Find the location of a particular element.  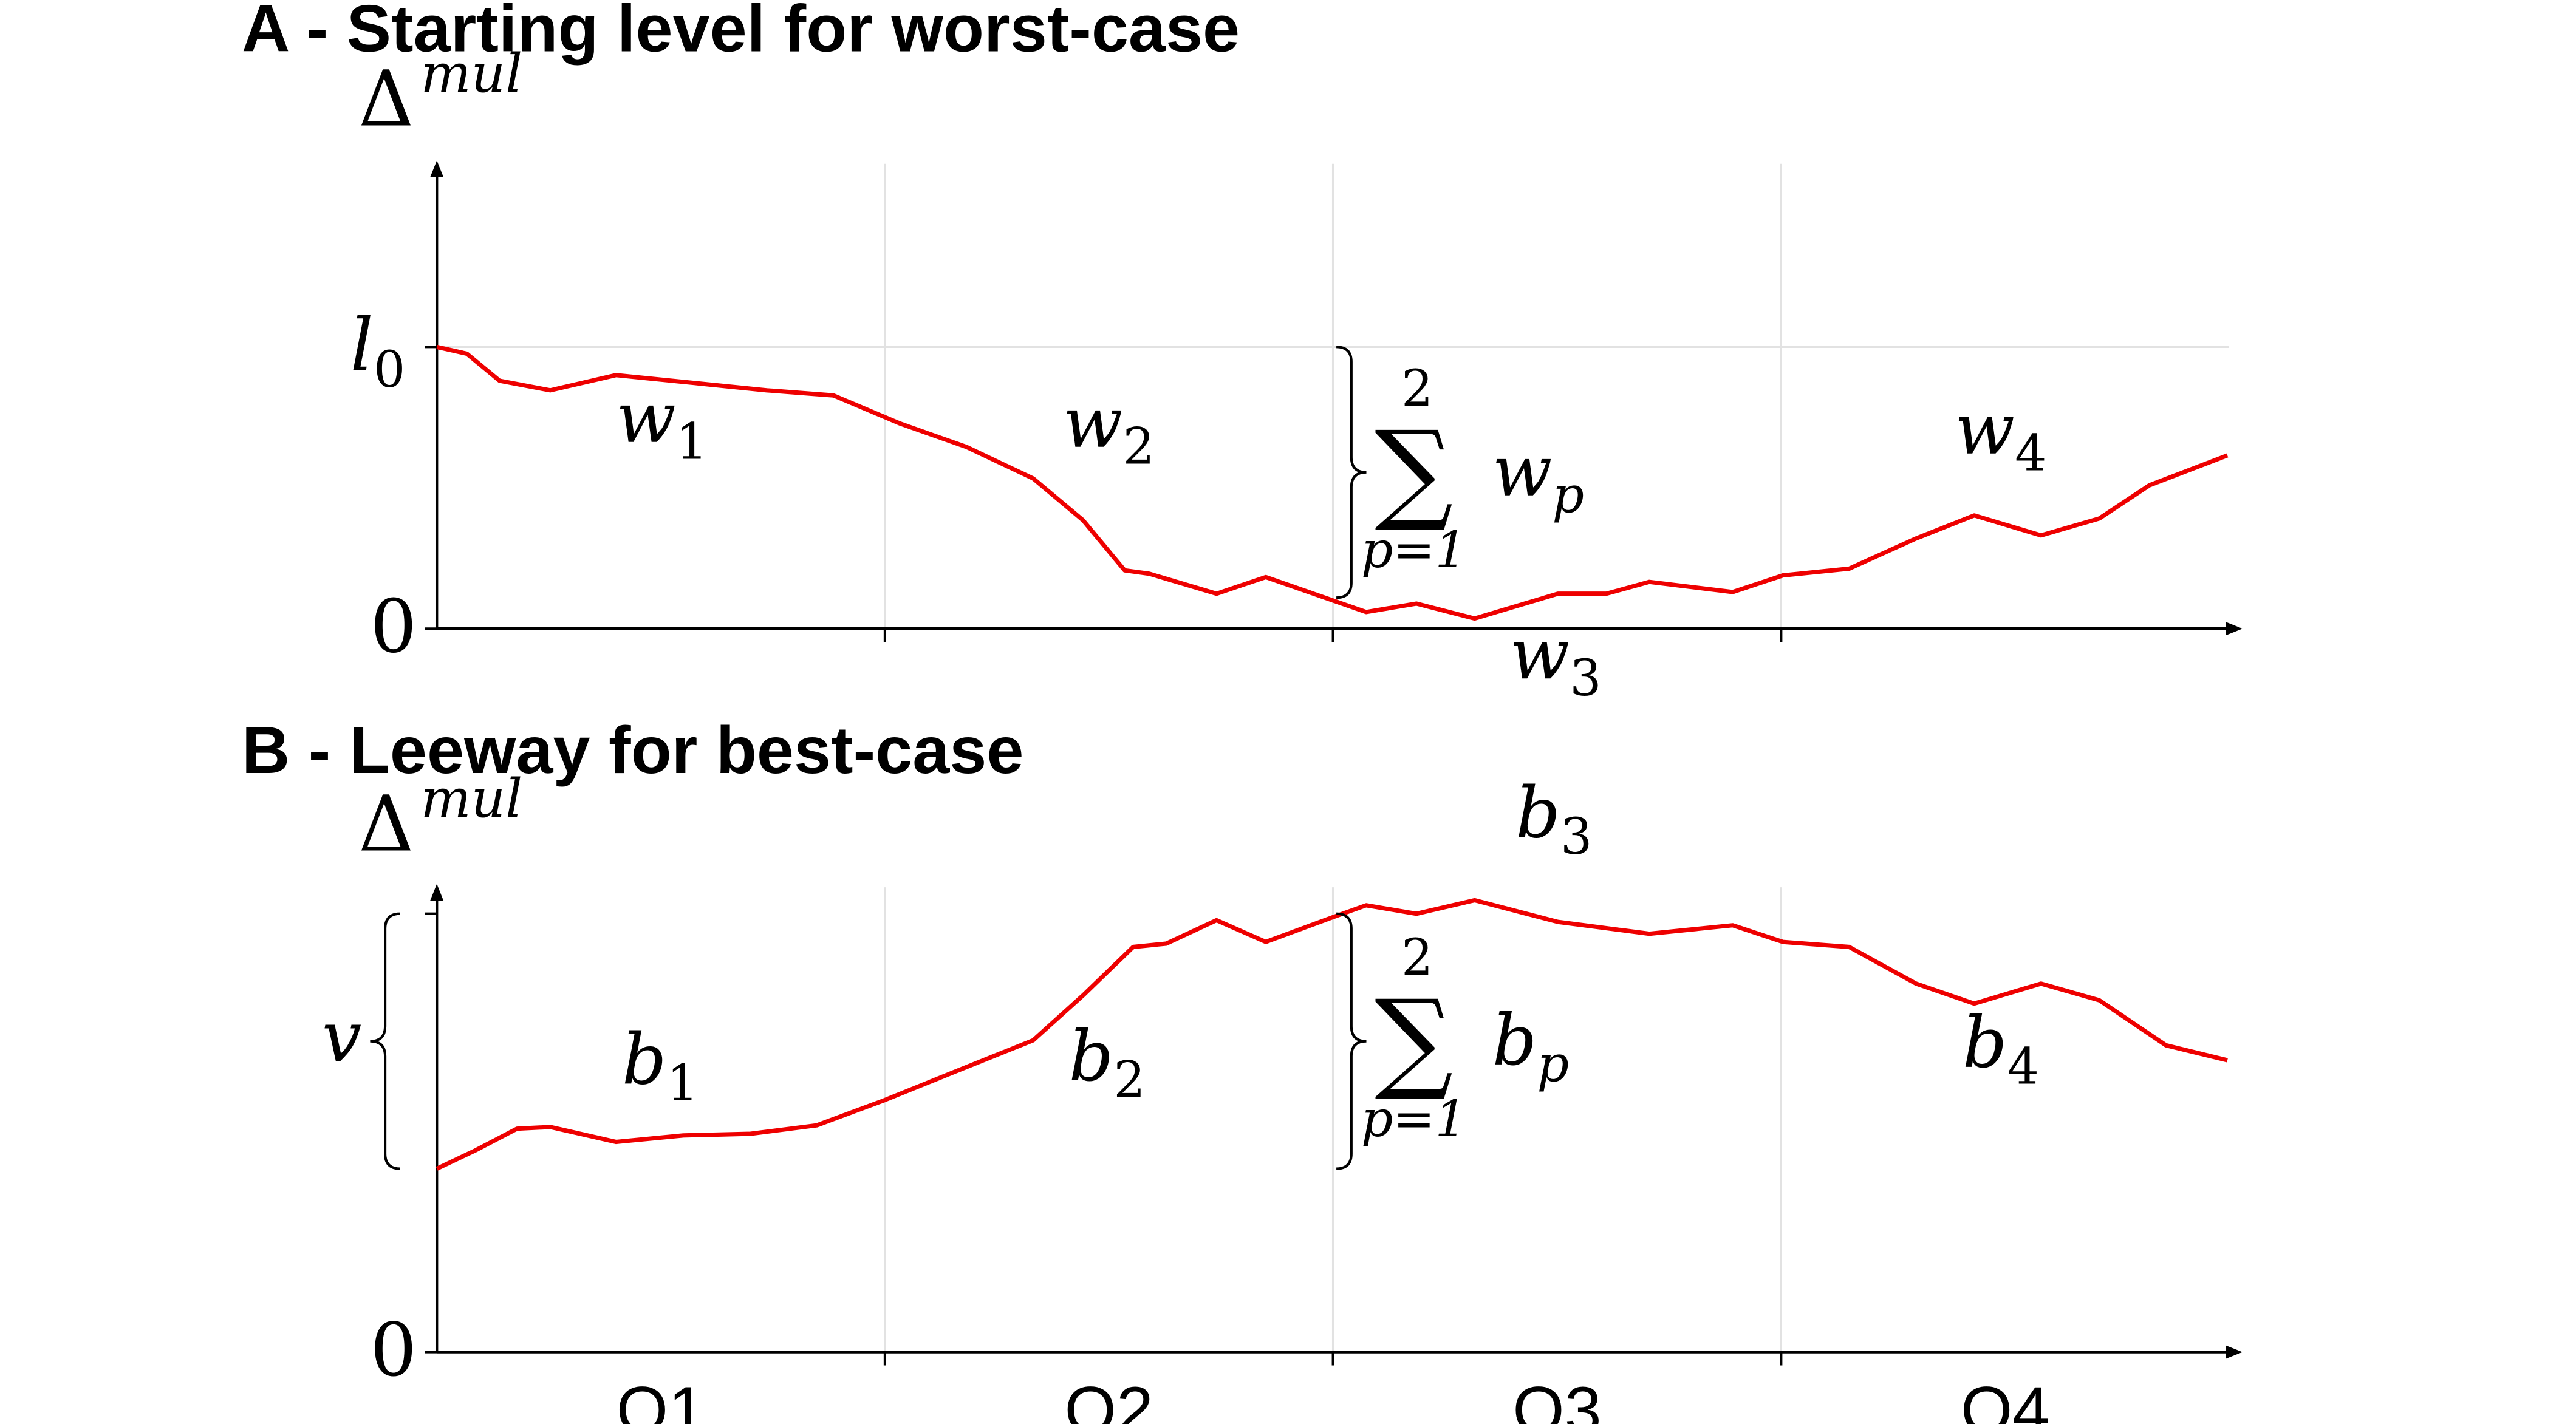

annotation: w3 is located at coordinates (1556, 661).